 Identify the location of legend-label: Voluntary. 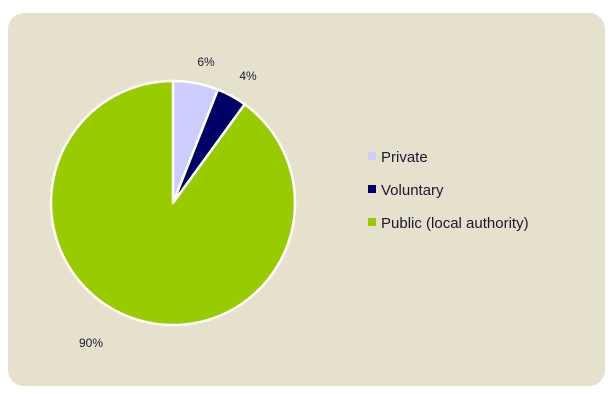
(412, 190).